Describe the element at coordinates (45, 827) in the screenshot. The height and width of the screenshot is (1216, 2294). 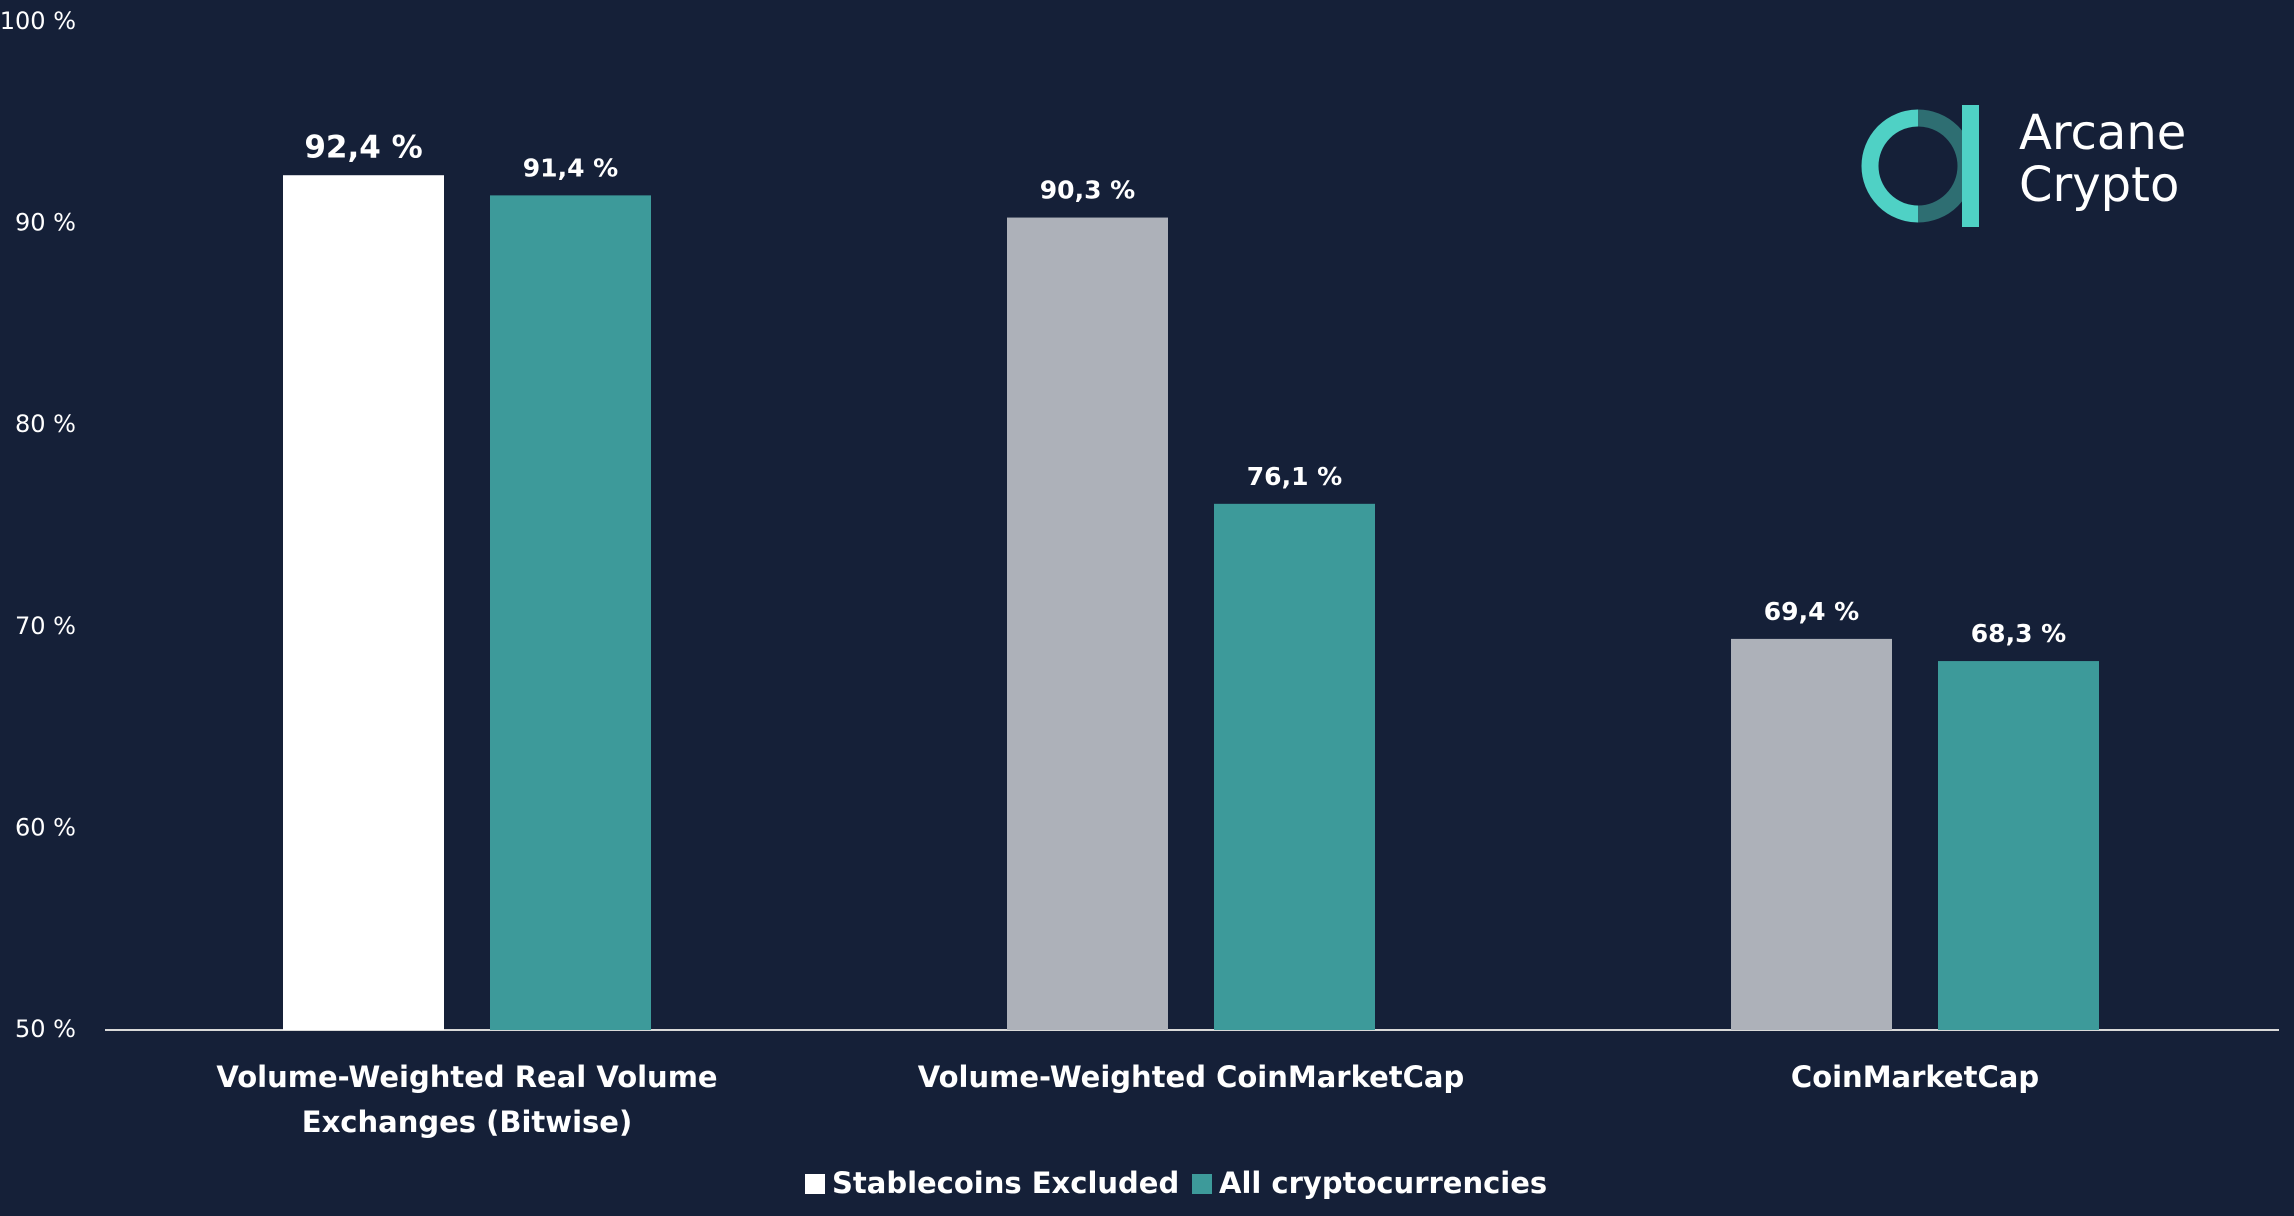
I see `y-tick-label: 60 %` at that location.